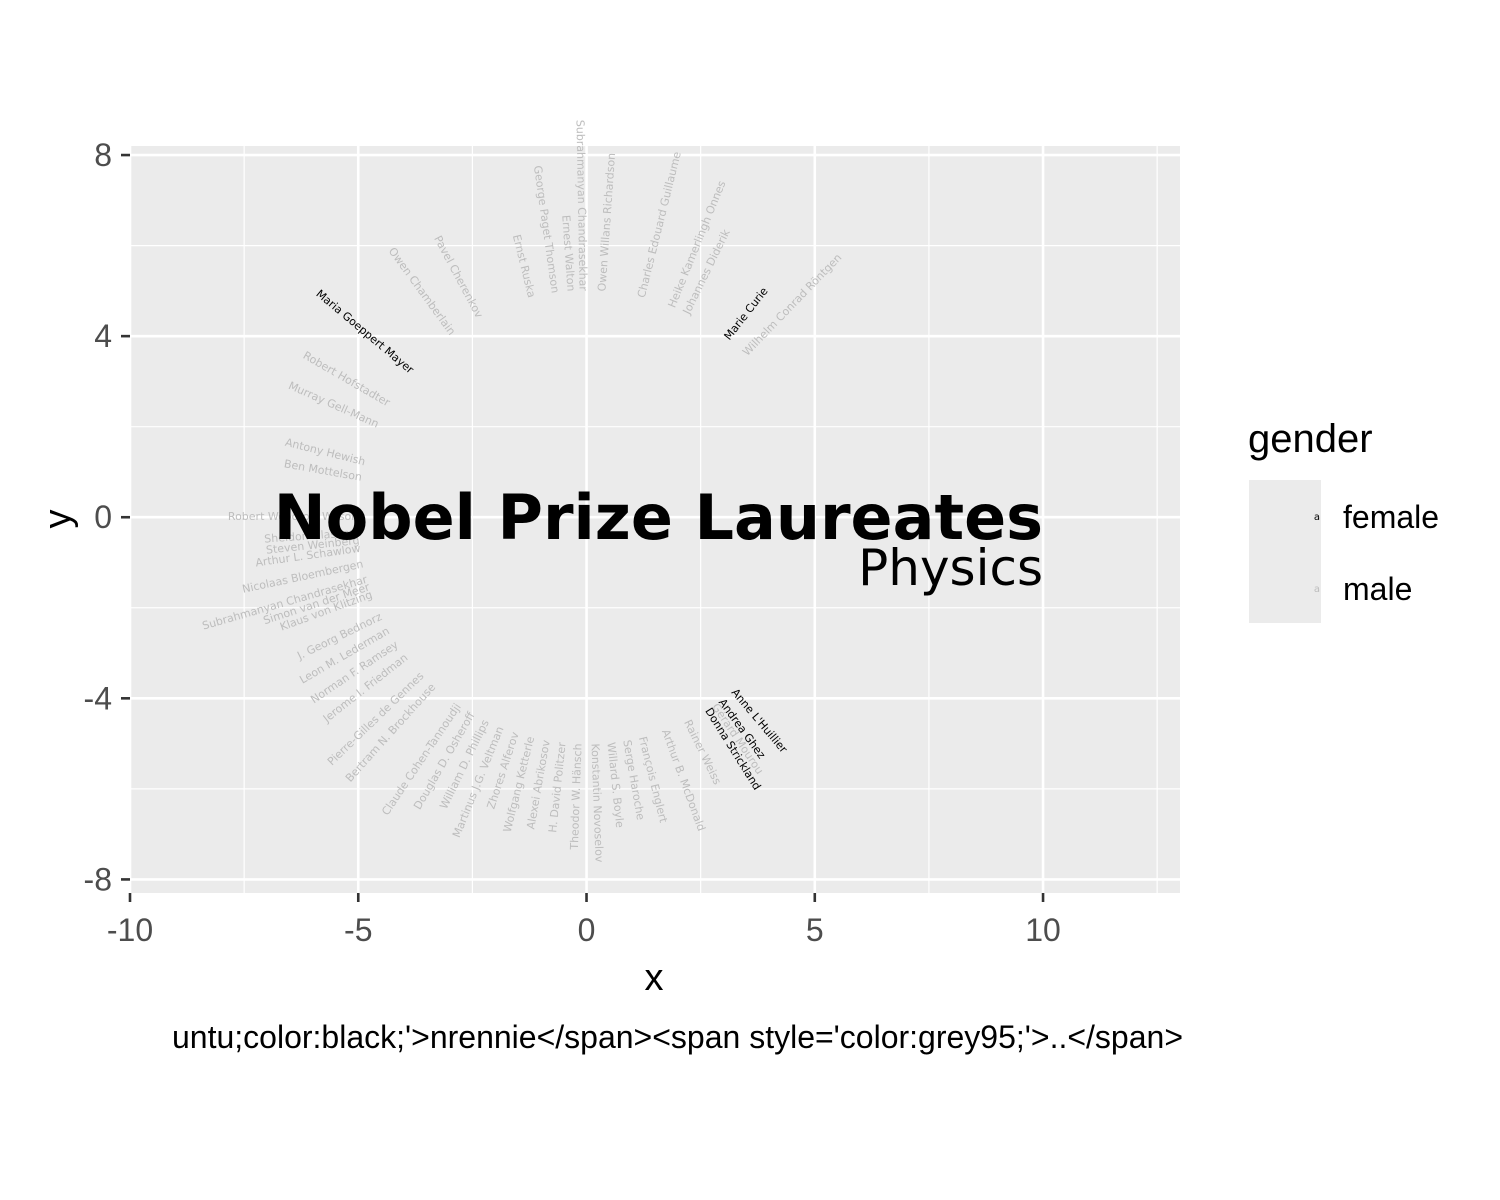 The image size is (1500, 1200). I want to click on x-axis-title: x, so click(654, 978).